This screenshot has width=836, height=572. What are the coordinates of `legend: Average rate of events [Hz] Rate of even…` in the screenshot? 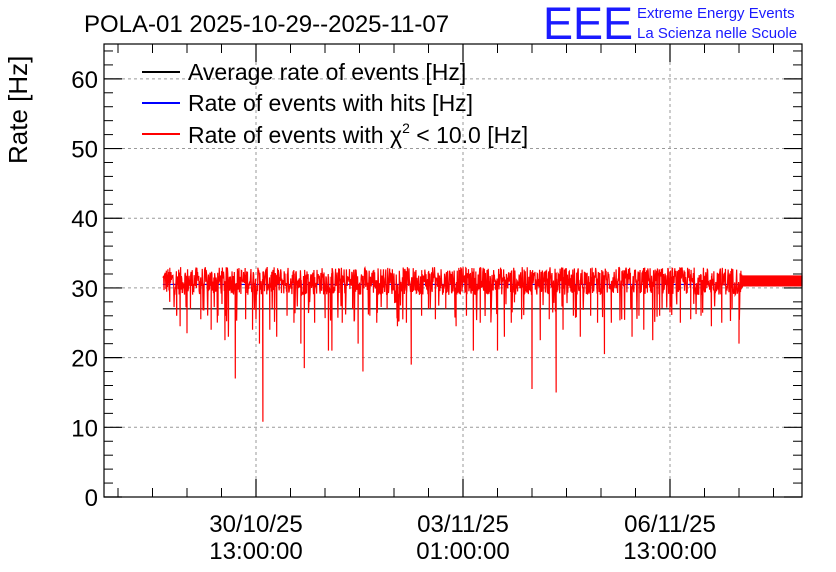 It's located at (335, 103).